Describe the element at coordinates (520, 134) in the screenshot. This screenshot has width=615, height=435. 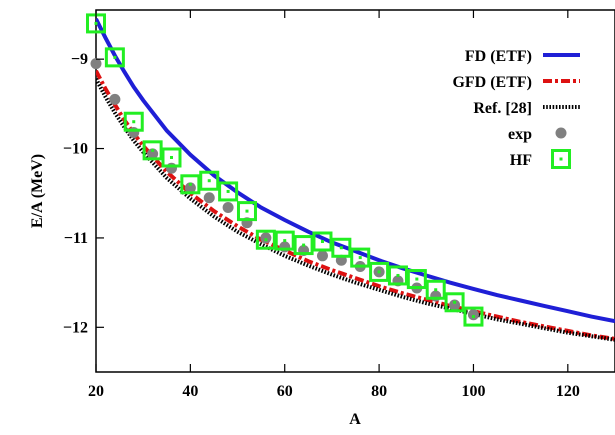
I see `legend-label: exp` at that location.